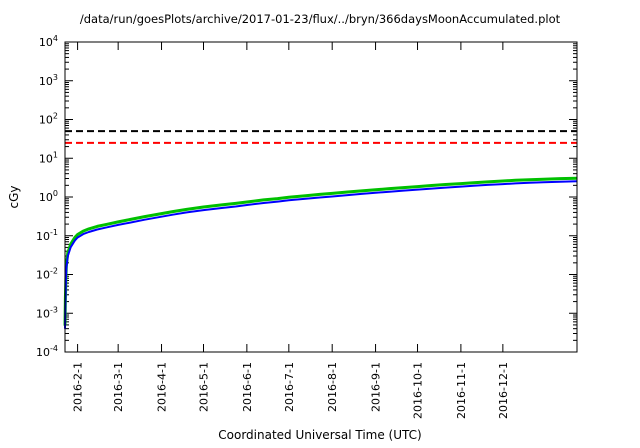 This screenshot has height=448, width=640. I want to click on svg-text: 10³, so click(48, 80).